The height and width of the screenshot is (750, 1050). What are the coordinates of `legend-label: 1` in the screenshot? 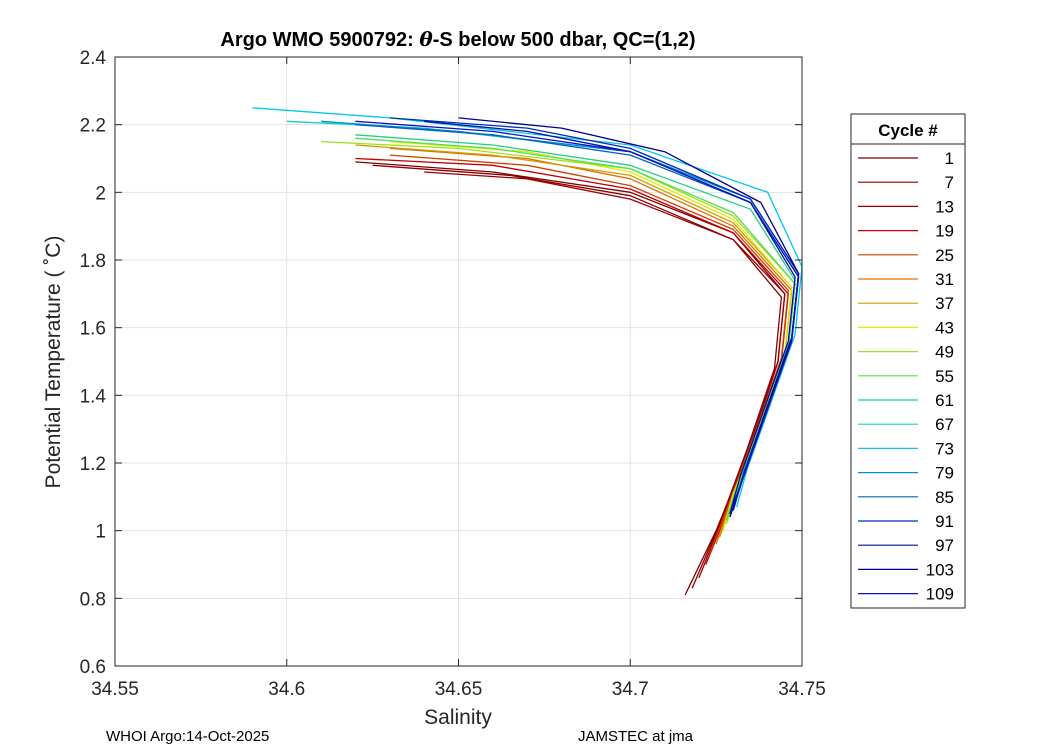 It's located at (949, 158).